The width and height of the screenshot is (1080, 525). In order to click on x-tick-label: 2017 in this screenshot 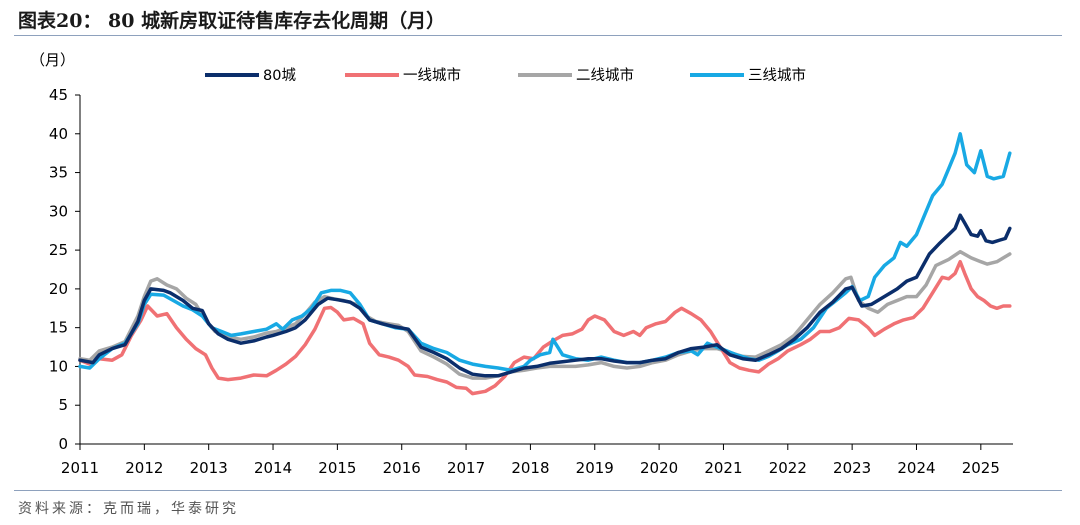, I will do `click(466, 468)`.